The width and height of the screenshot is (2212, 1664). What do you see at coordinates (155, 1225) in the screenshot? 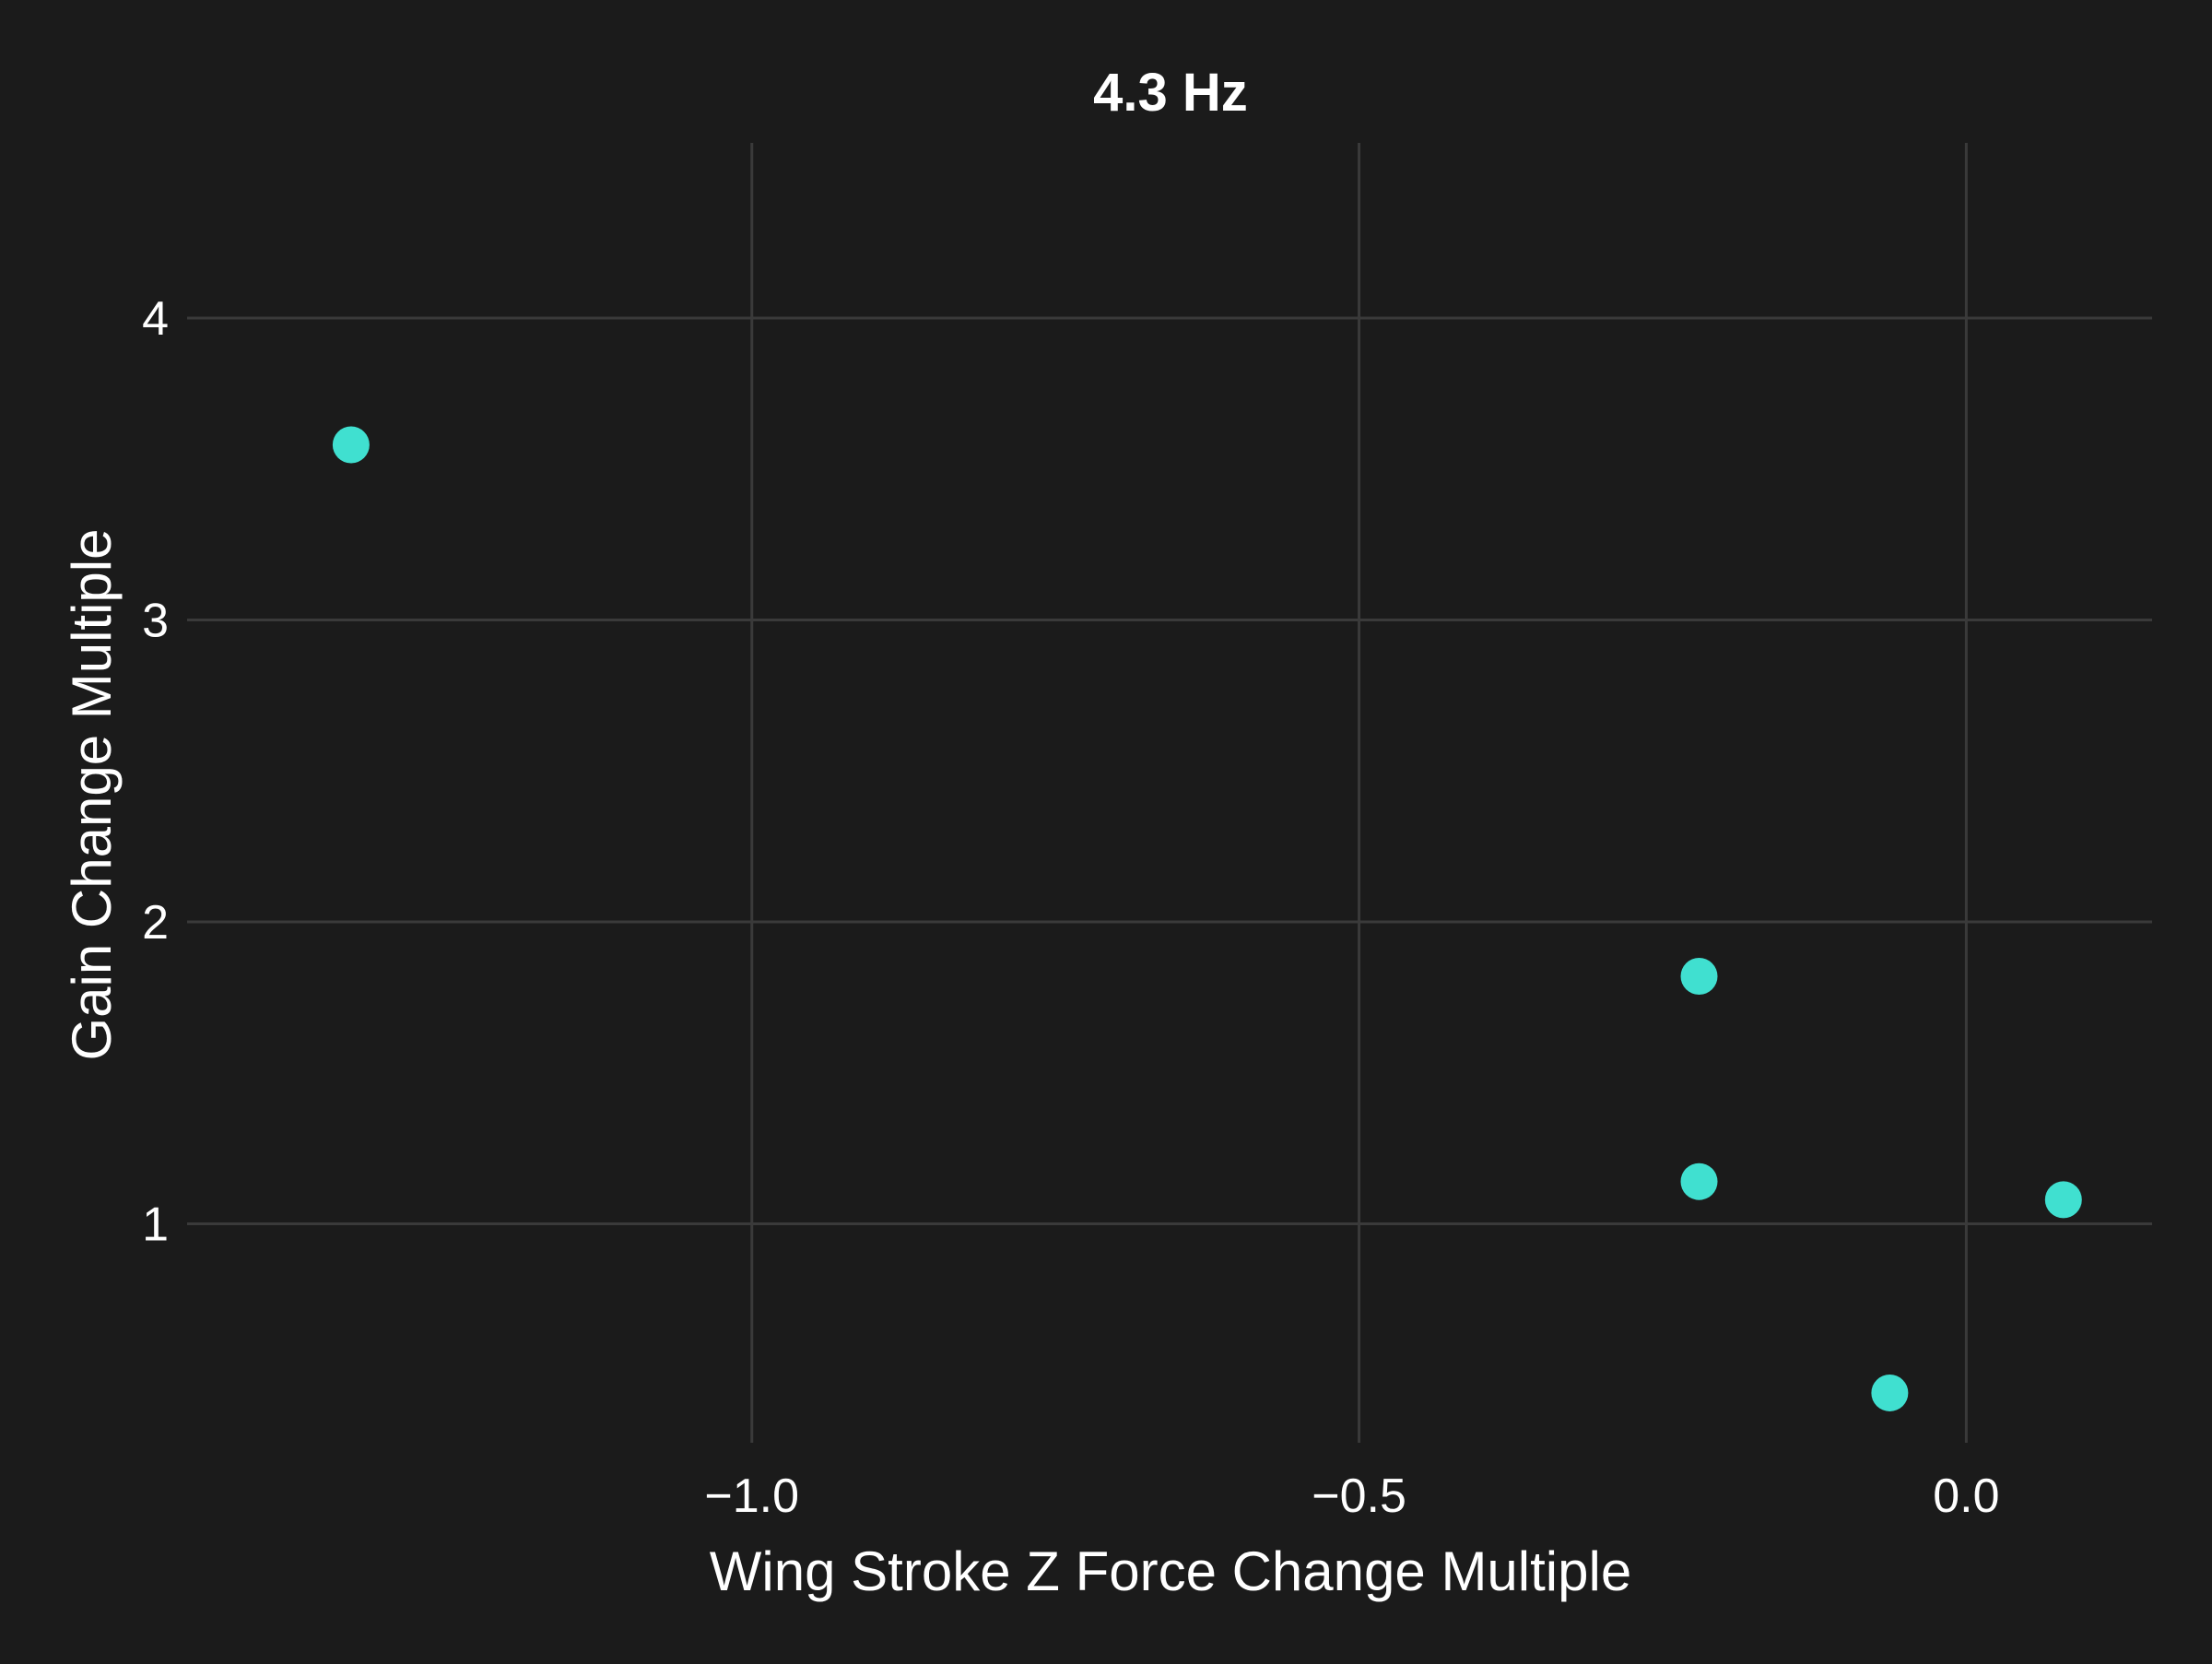
I see `y-tick-label: 1` at bounding box center [155, 1225].